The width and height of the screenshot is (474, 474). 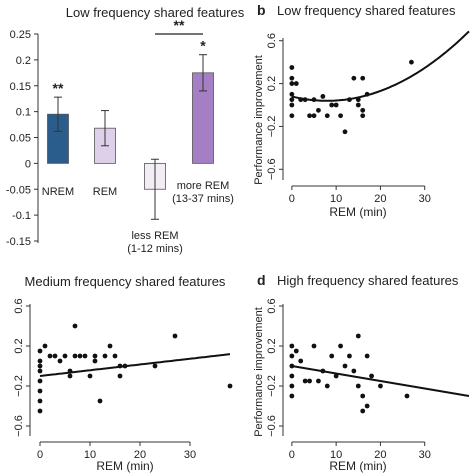 I want to click on panel-b-y-label: Performance improvement, so click(x=259, y=120).